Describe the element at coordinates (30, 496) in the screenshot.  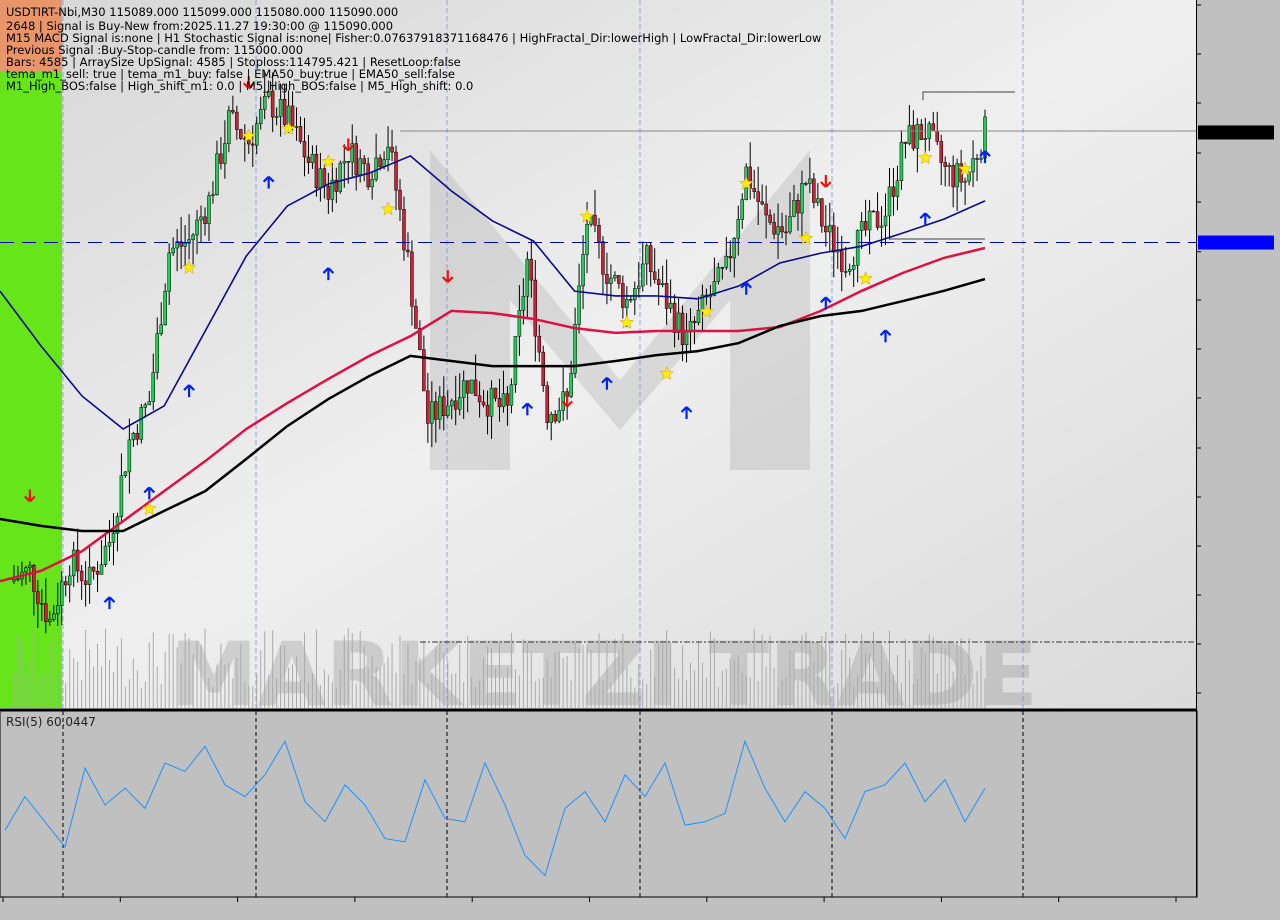
I see `sell-arrow-icon` at that location.